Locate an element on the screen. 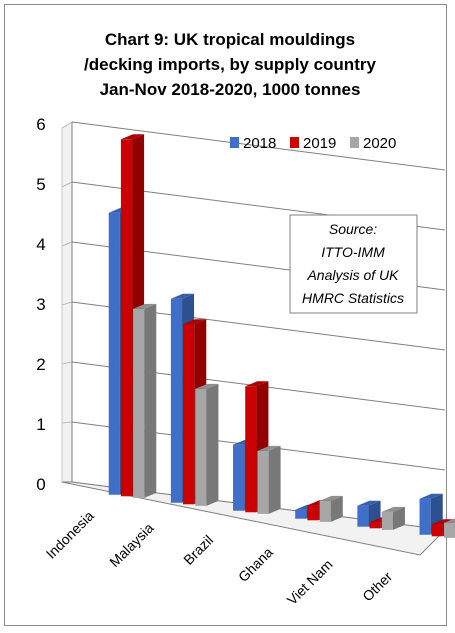 Image resolution: width=455 pixels, height=633 pixels. x-tick-label: Brazil is located at coordinates (198, 550).